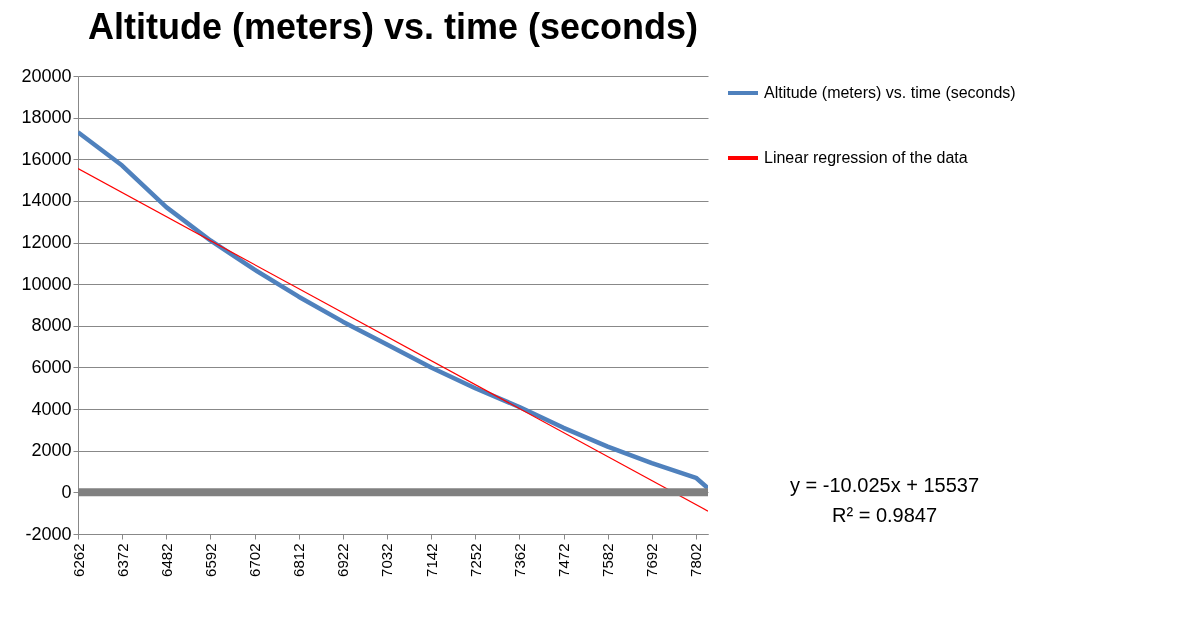 The width and height of the screenshot is (1199, 640). What do you see at coordinates (166, 560) in the screenshot?
I see `x-tick-label: 6482` at bounding box center [166, 560].